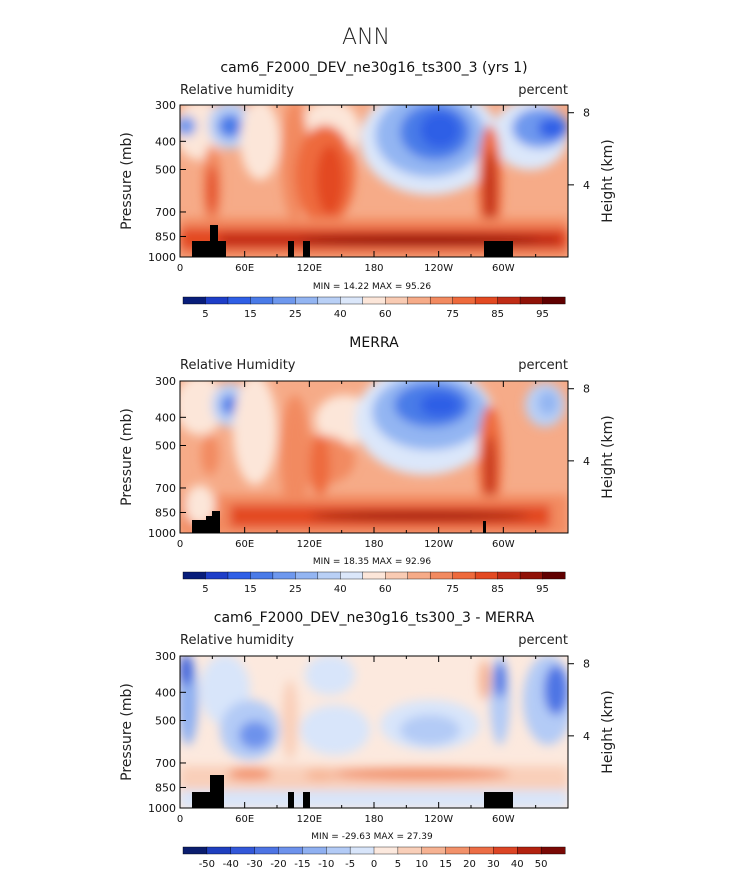  I want to click on panel-title: cam6_F2000_DEV_ne30g16_ts300_3 - MERRA, so click(374, 618).